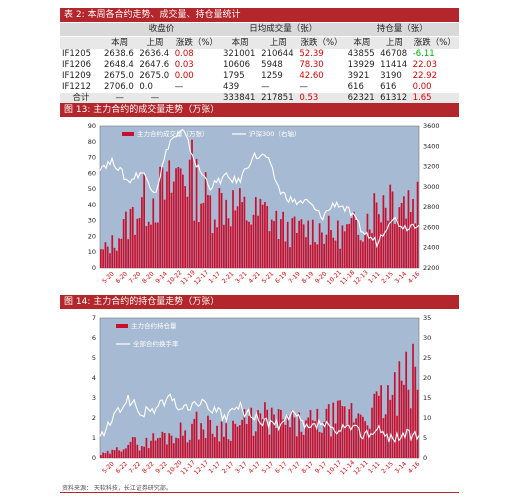 This screenshot has height=500, width=518. I want to click on table-cell: 22.92, so click(424, 76).